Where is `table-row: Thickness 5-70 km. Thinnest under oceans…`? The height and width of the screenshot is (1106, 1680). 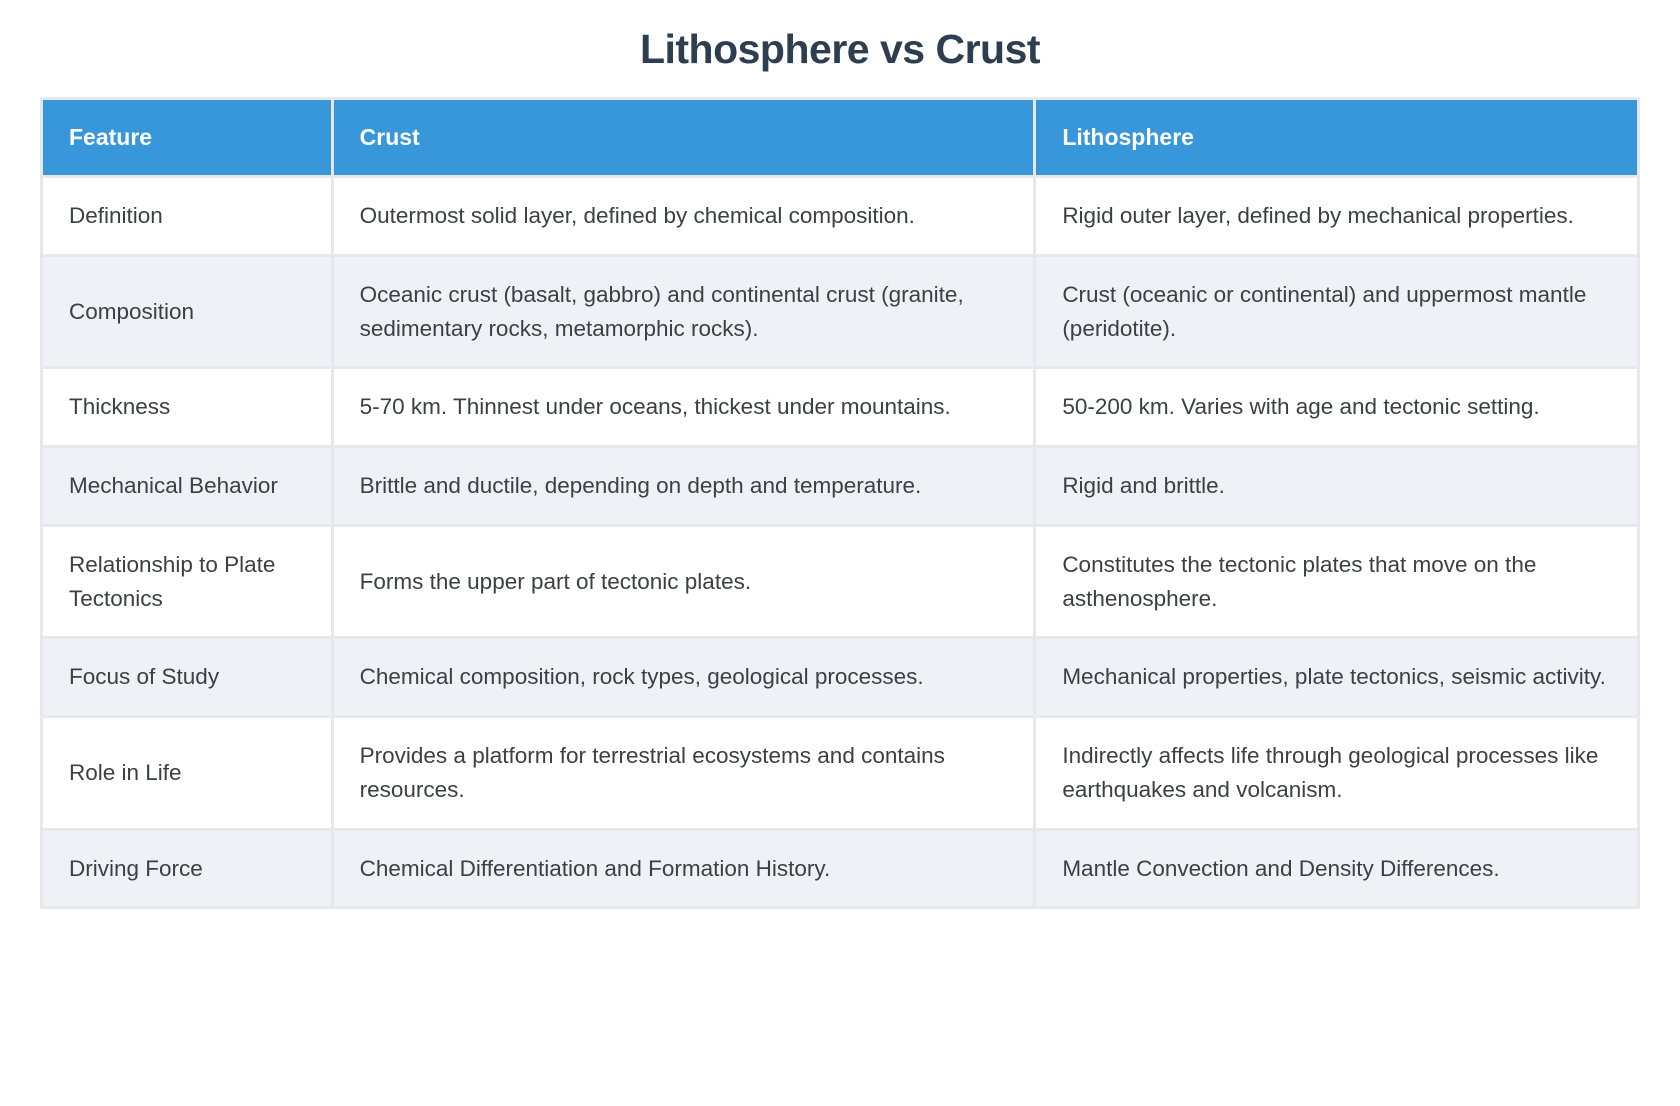 table-row: Thickness 5-70 km. Thinnest under oceans… is located at coordinates (840, 407).